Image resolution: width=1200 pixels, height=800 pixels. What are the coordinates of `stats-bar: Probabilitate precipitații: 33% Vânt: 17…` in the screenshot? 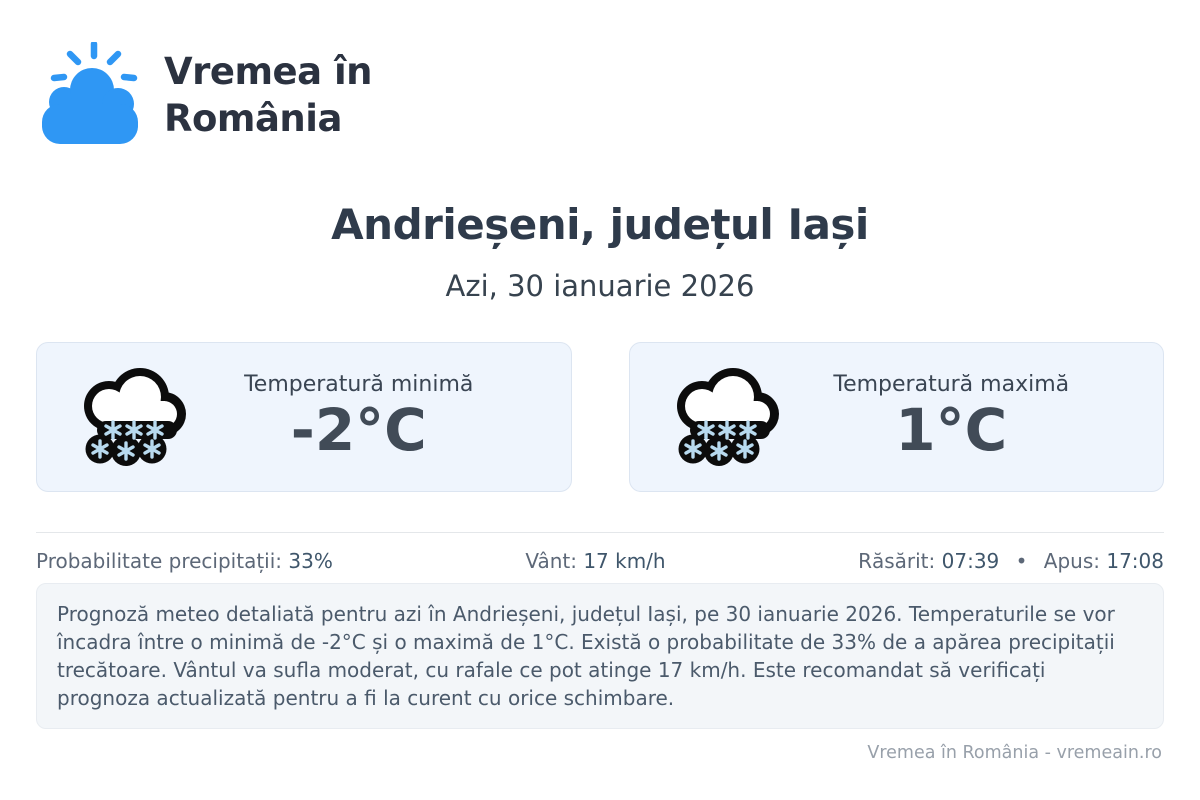 It's located at (600, 552).